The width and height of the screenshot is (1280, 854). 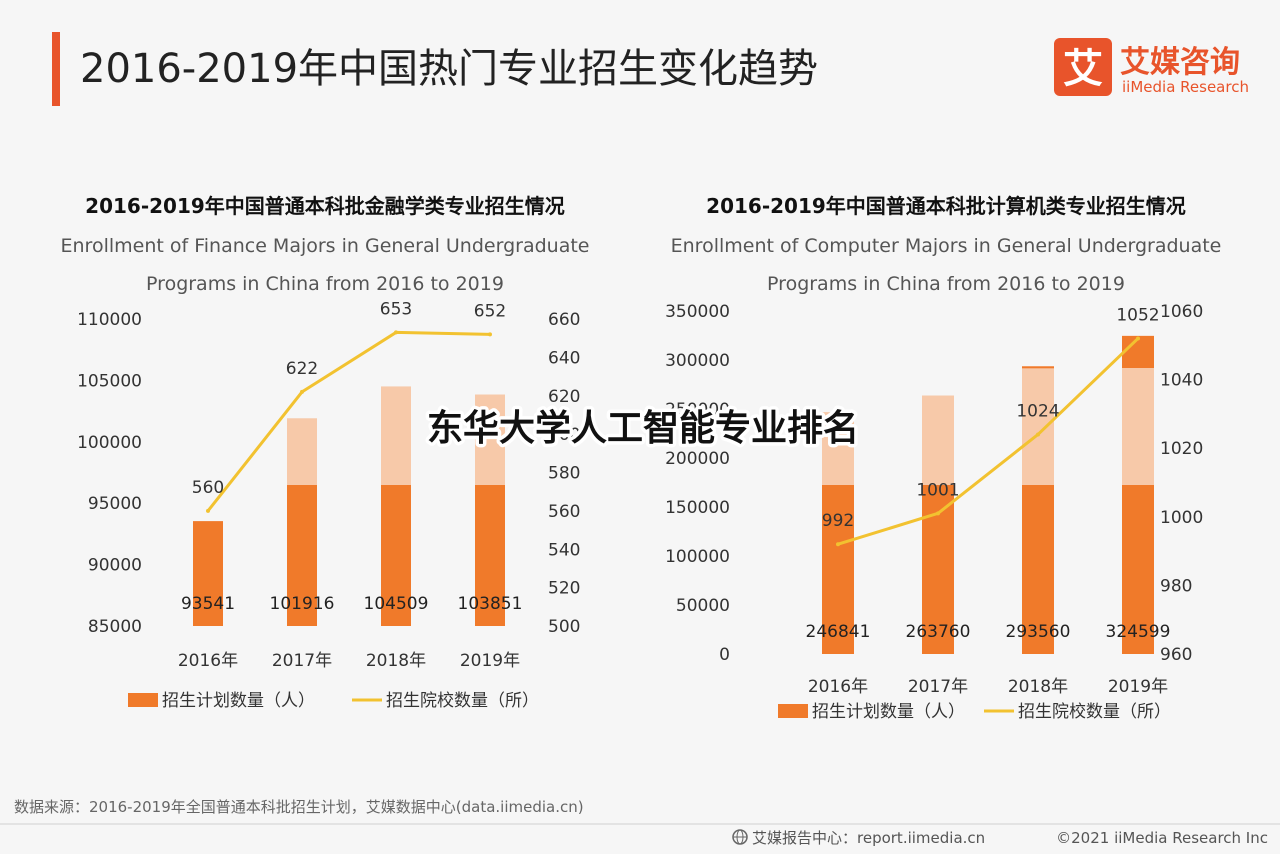 I want to click on overlay-text-outline: 东华大学人工智能专业排名, so click(x=643, y=428).